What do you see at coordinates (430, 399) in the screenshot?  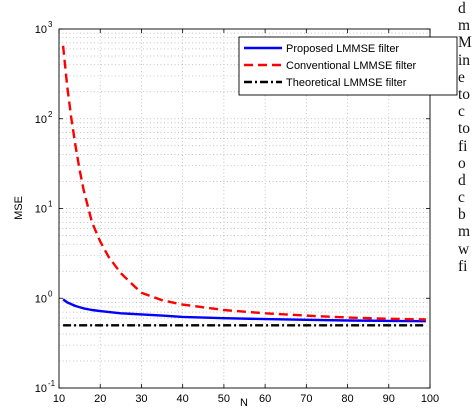 I see `x-tick-label: 100` at bounding box center [430, 399].